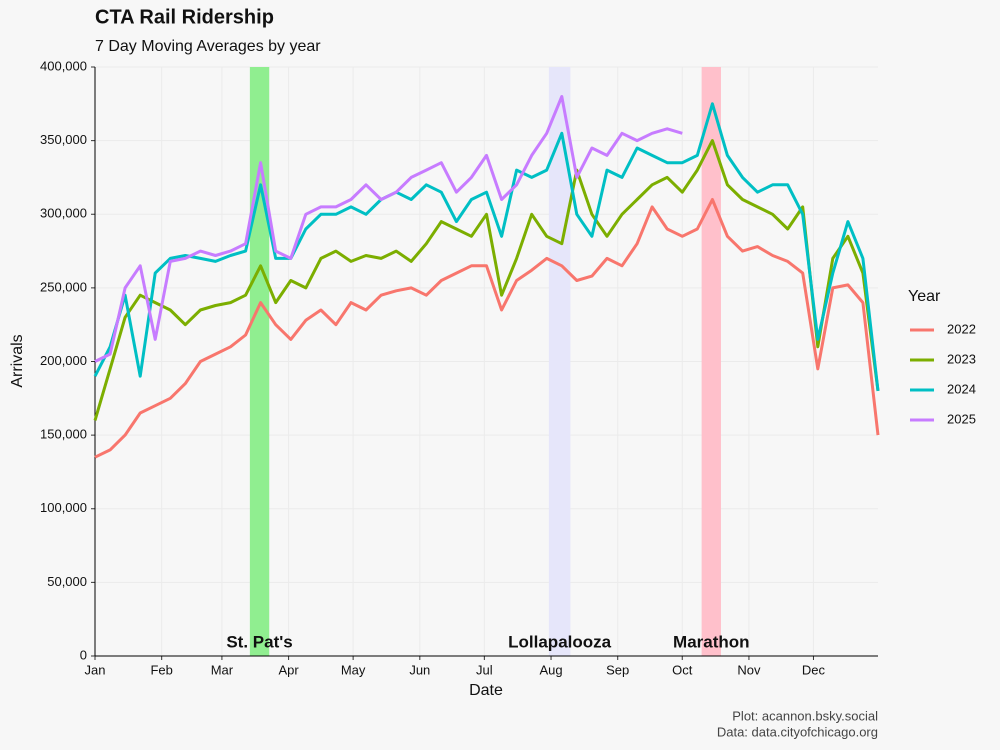  What do you see at coordinates (814, 669) in the screenshot?
I see `x-tick-label: Dec` at bounding box center [814, 669].